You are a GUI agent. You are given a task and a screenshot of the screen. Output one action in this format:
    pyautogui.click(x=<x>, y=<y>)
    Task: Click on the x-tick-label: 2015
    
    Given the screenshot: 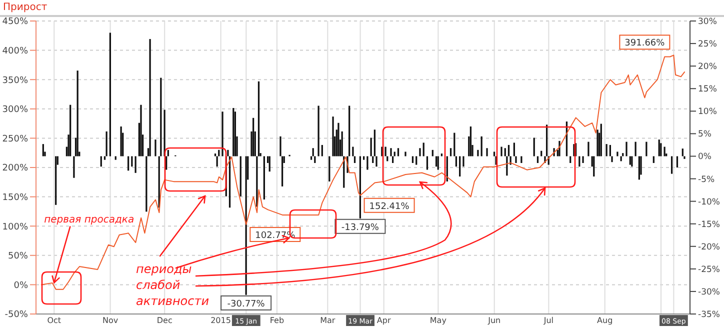 What is the action you would take?
    pyautogui.click(x=220, y=320)
    